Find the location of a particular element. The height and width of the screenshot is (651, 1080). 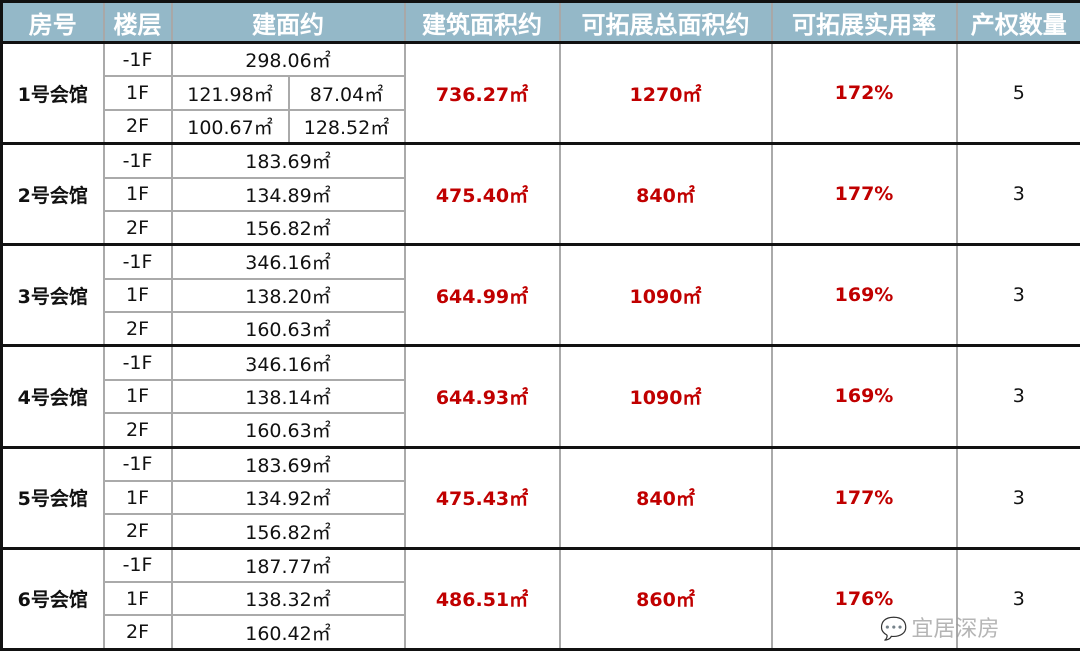

floor-area: 87.04㎡ is located at coordinates (346, 93).